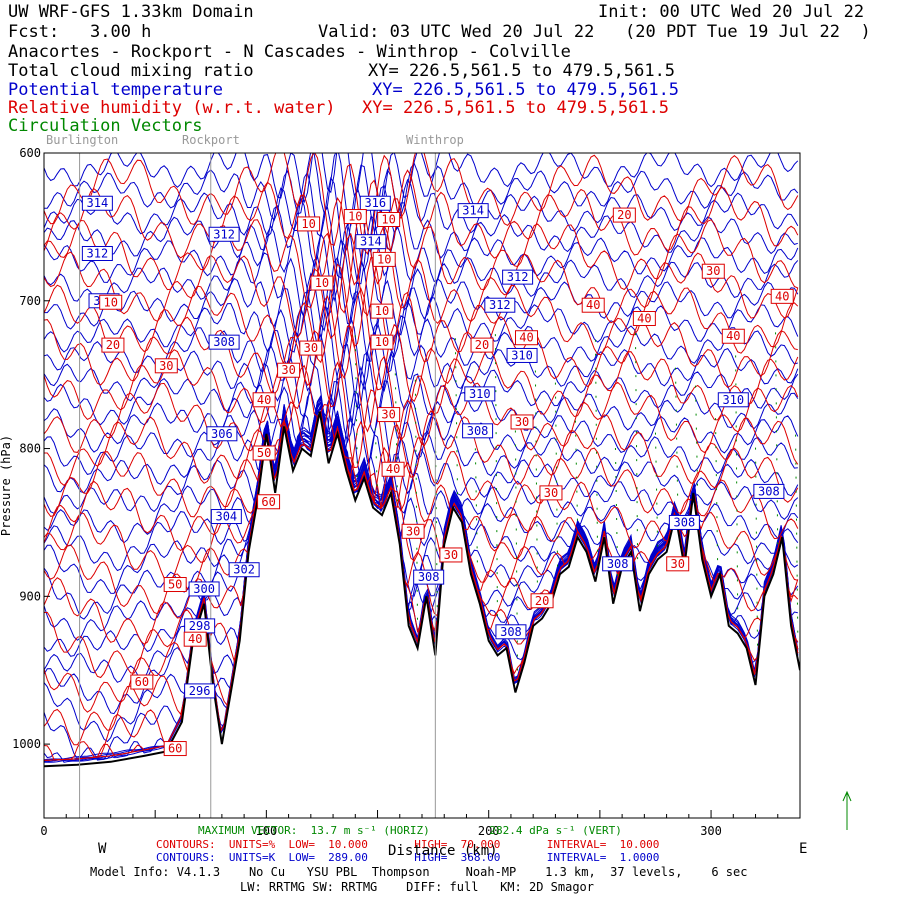  Describe the element at coordinates (30, 596) in the screenshot. I see `y-tick-label: 900` at that location.